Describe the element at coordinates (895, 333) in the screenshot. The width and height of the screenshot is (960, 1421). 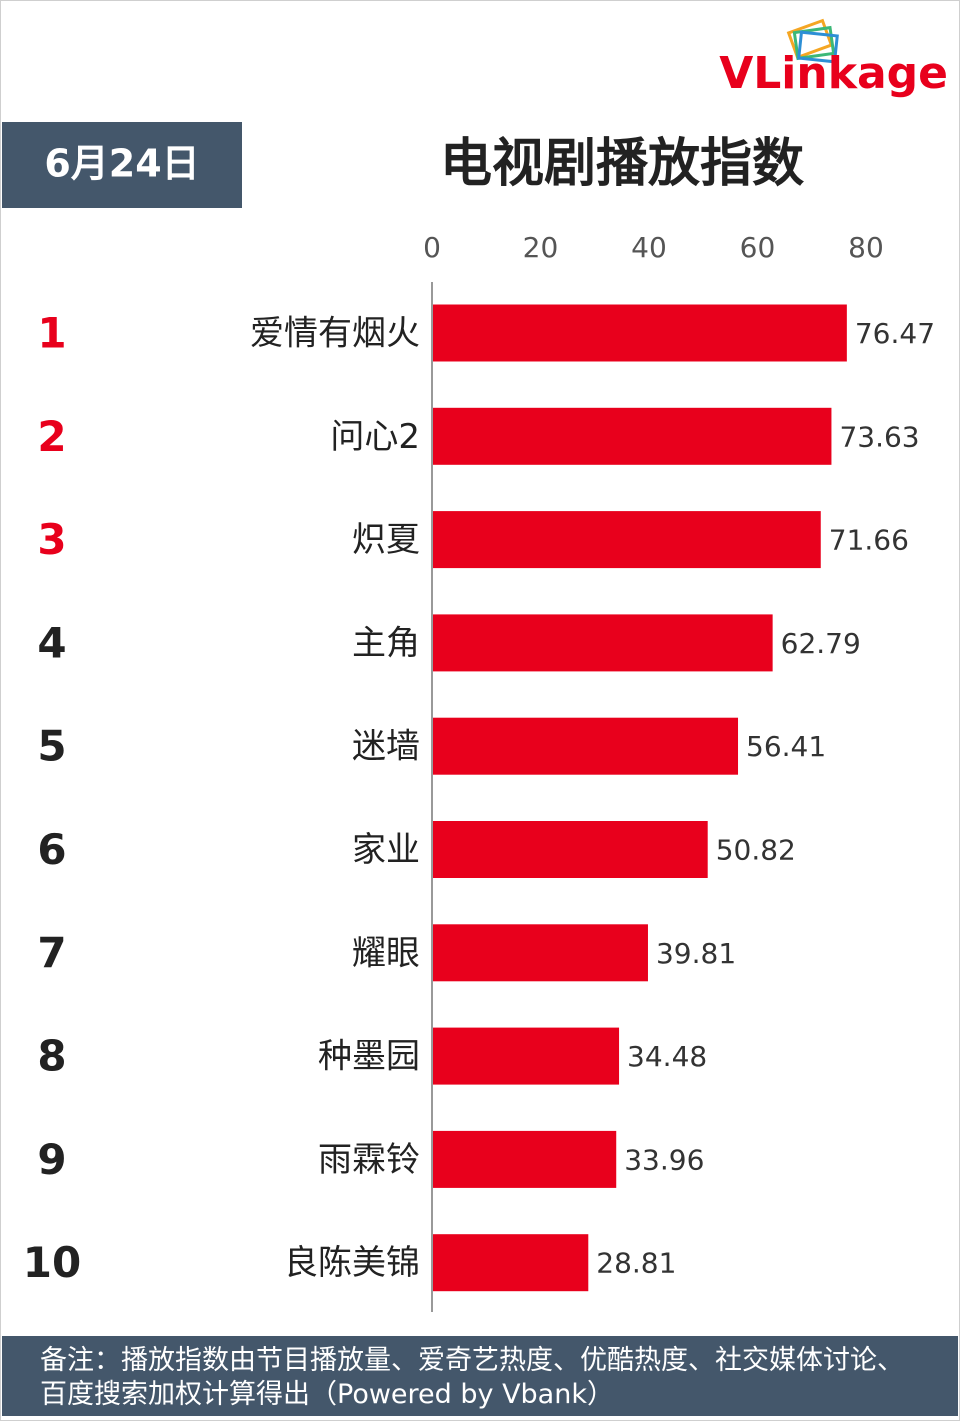
I see `value-label: 76.47` at that location.